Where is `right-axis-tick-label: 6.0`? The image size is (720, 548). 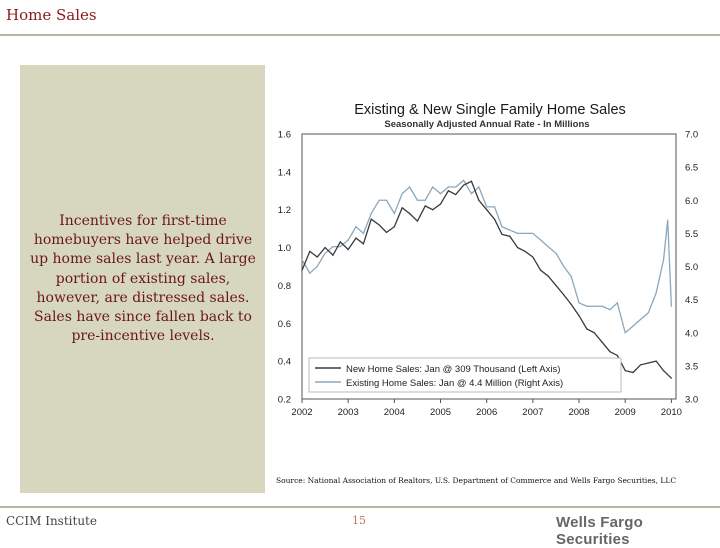
right-axis-tick-label: 6.0 is located at coordinates (691, 201).